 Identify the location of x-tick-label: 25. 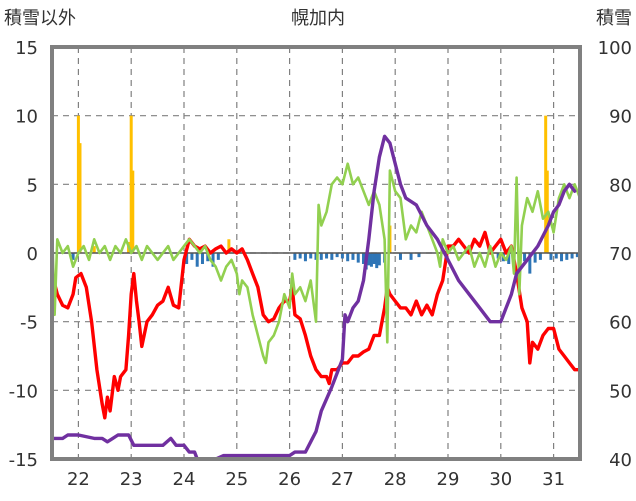
(236, 479).